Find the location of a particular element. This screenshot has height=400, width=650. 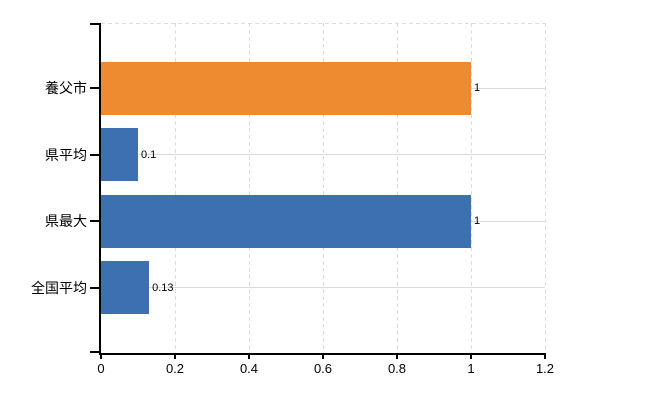

x-tick-label: 1.2 is located at coordinates (545, 368).